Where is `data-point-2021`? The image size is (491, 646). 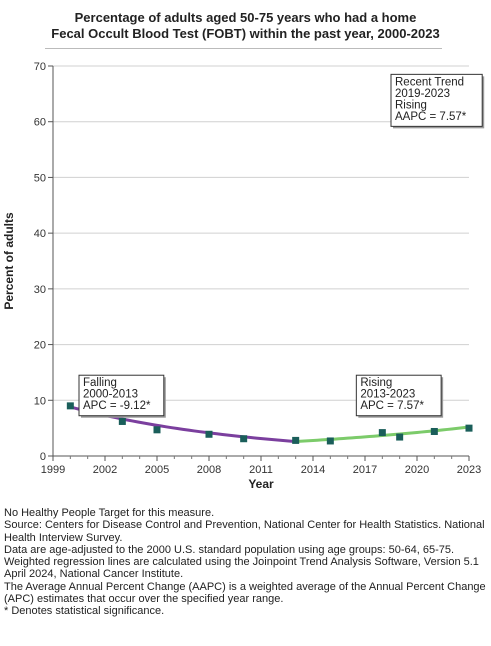
data-point-2021 is located at coordinates (434, 431).